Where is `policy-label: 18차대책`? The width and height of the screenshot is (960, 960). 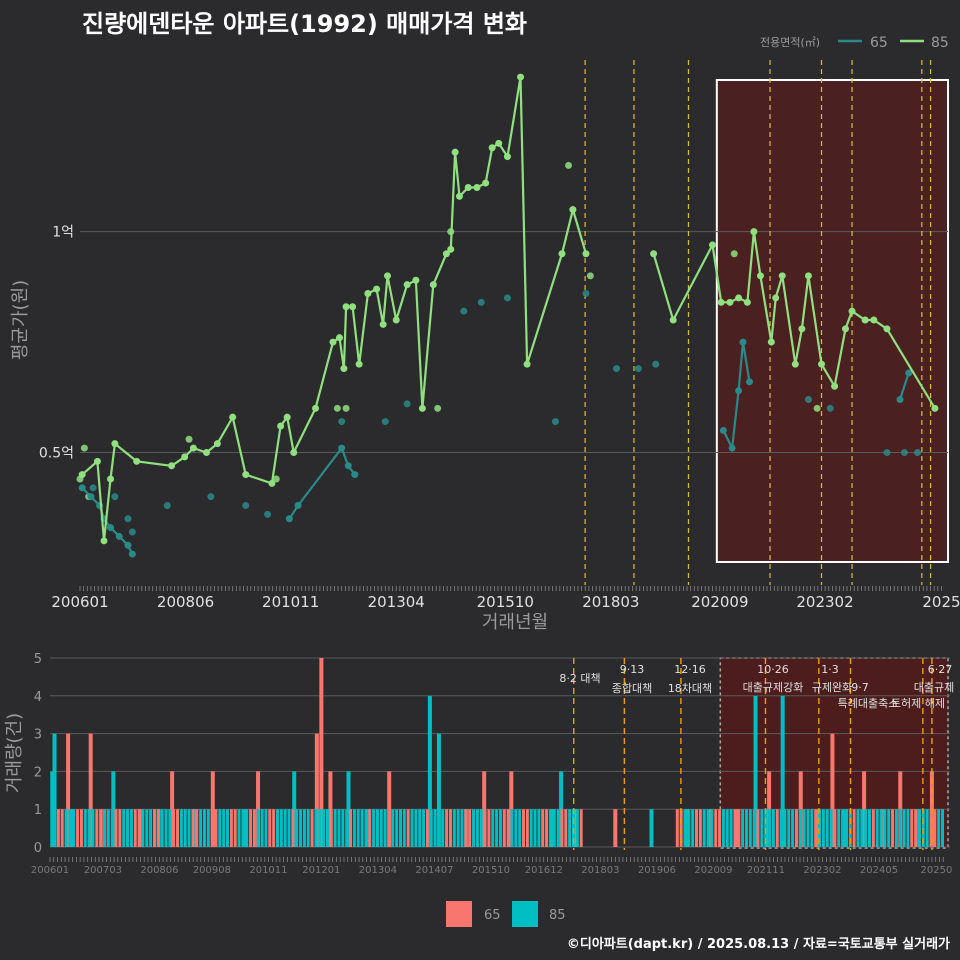
policy-label: 18차대책 is located at coordinates (690, 688).